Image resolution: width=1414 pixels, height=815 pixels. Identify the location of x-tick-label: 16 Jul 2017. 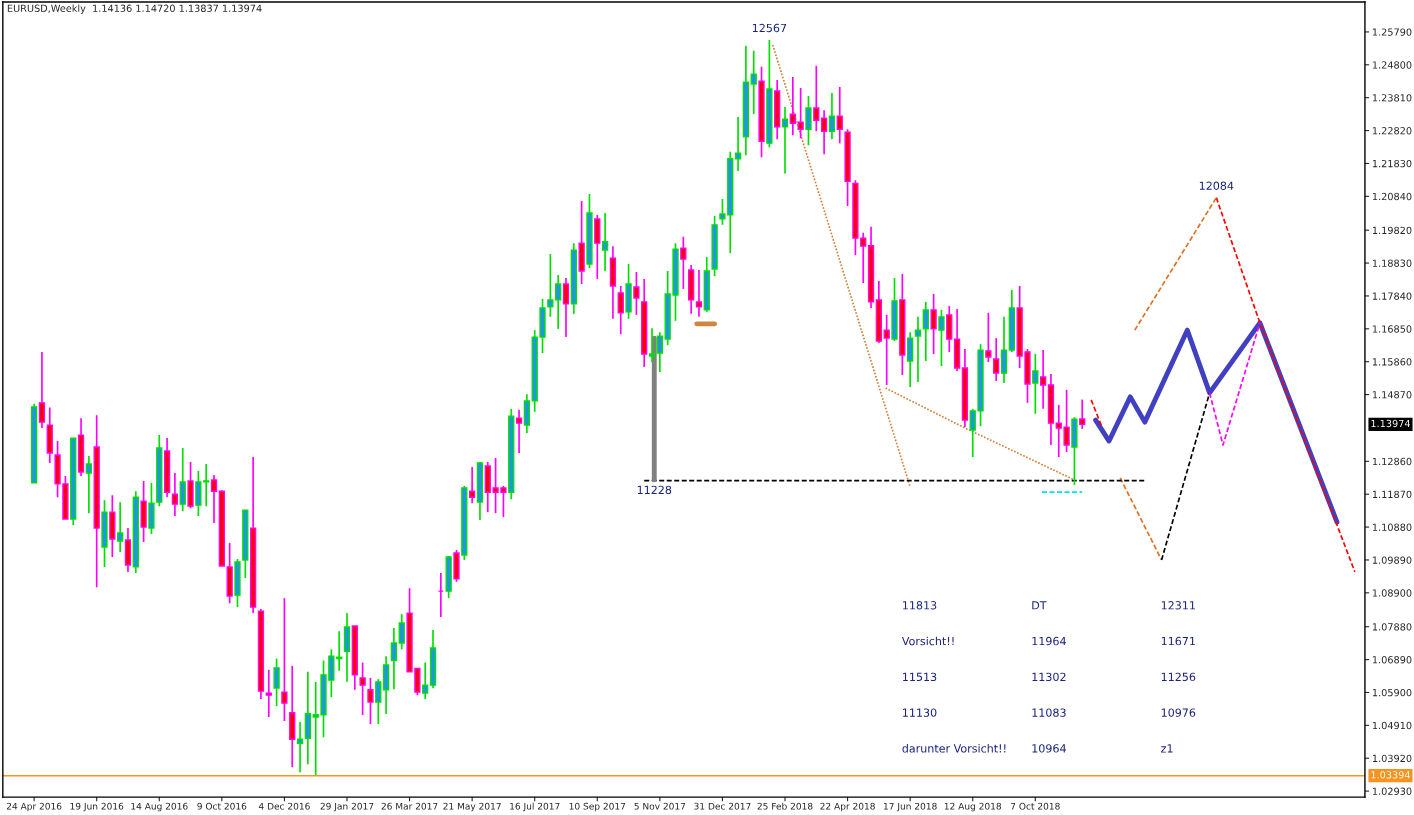
(535, 807).